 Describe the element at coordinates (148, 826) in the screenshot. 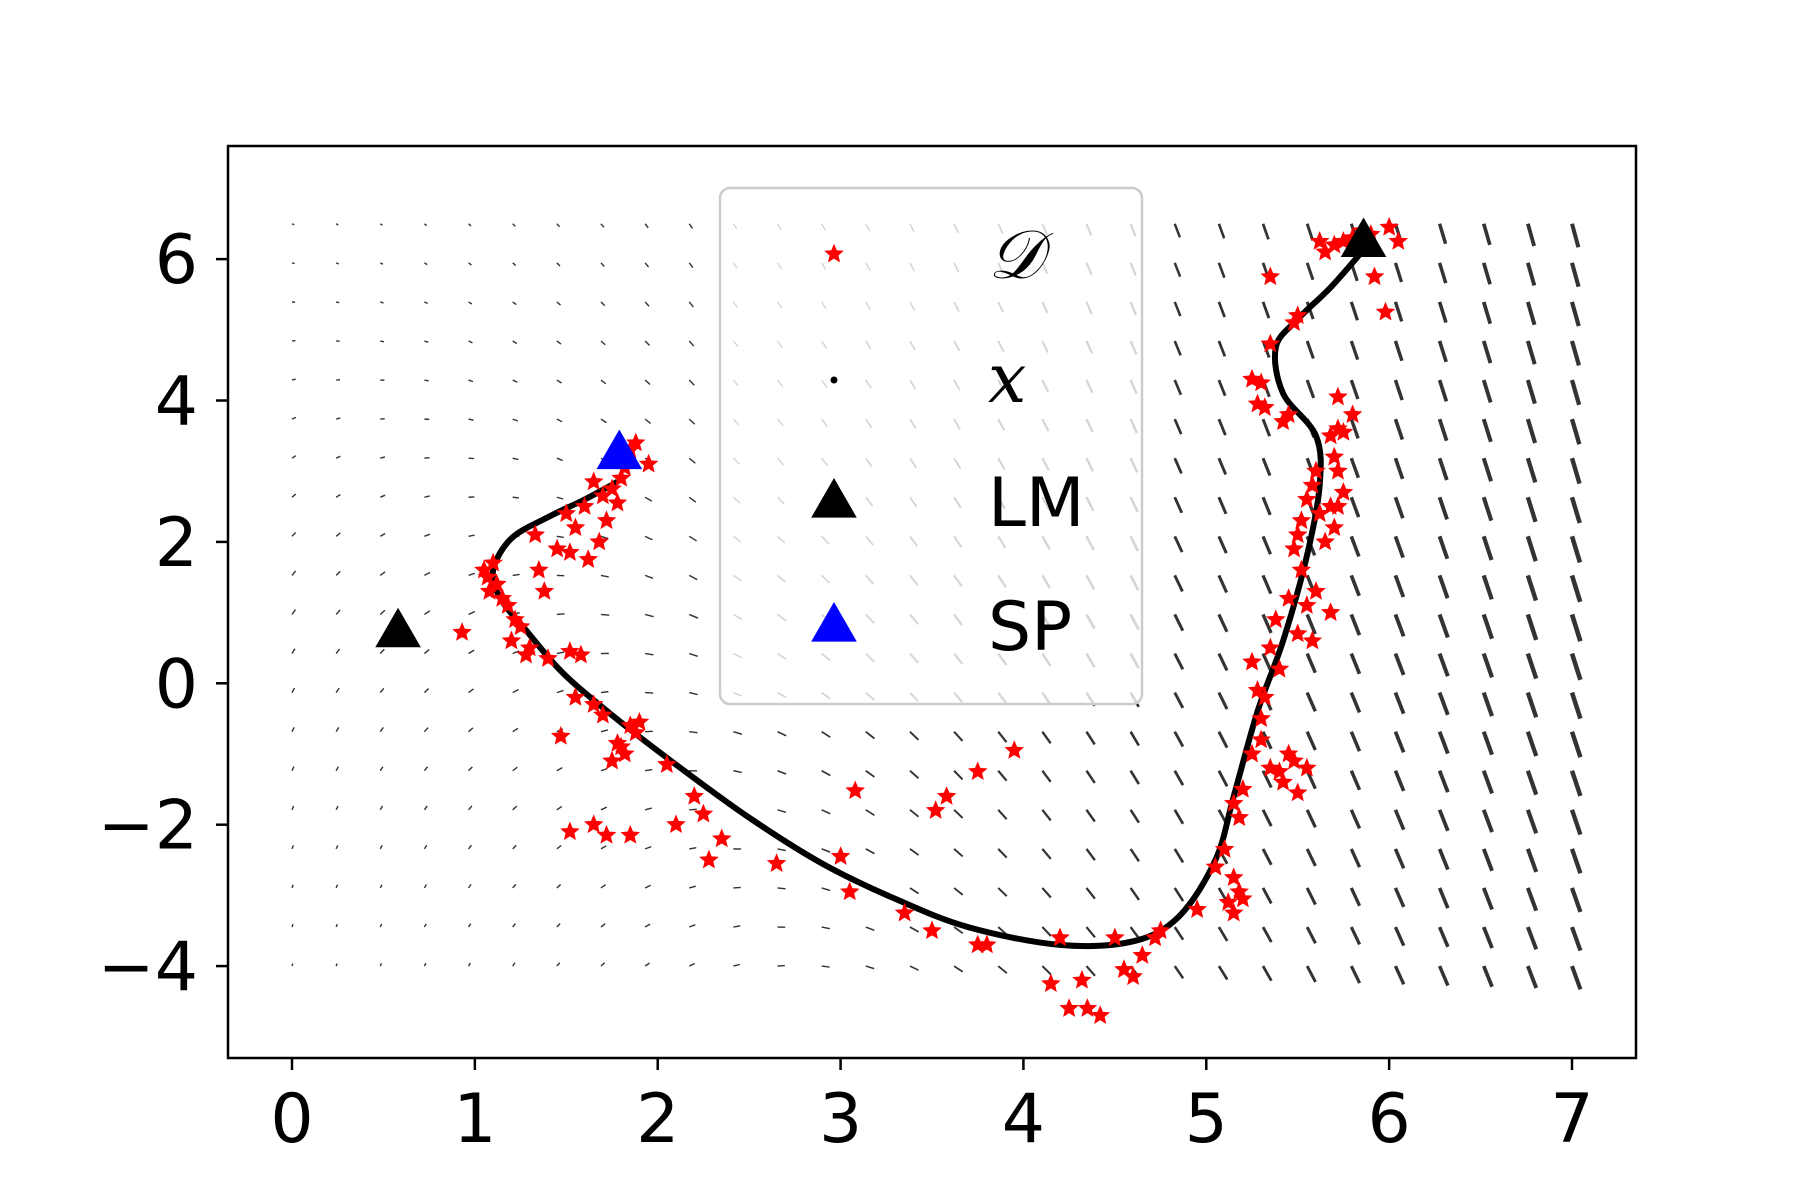

I see `y-tick-label: −2` at that location.